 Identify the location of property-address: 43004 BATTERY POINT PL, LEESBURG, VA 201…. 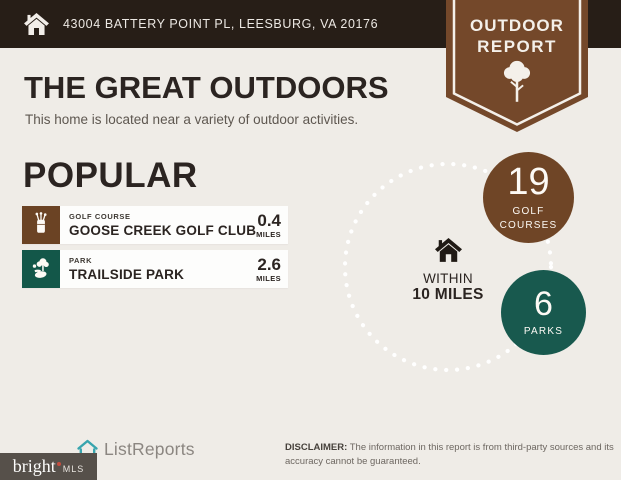
(221, 23).